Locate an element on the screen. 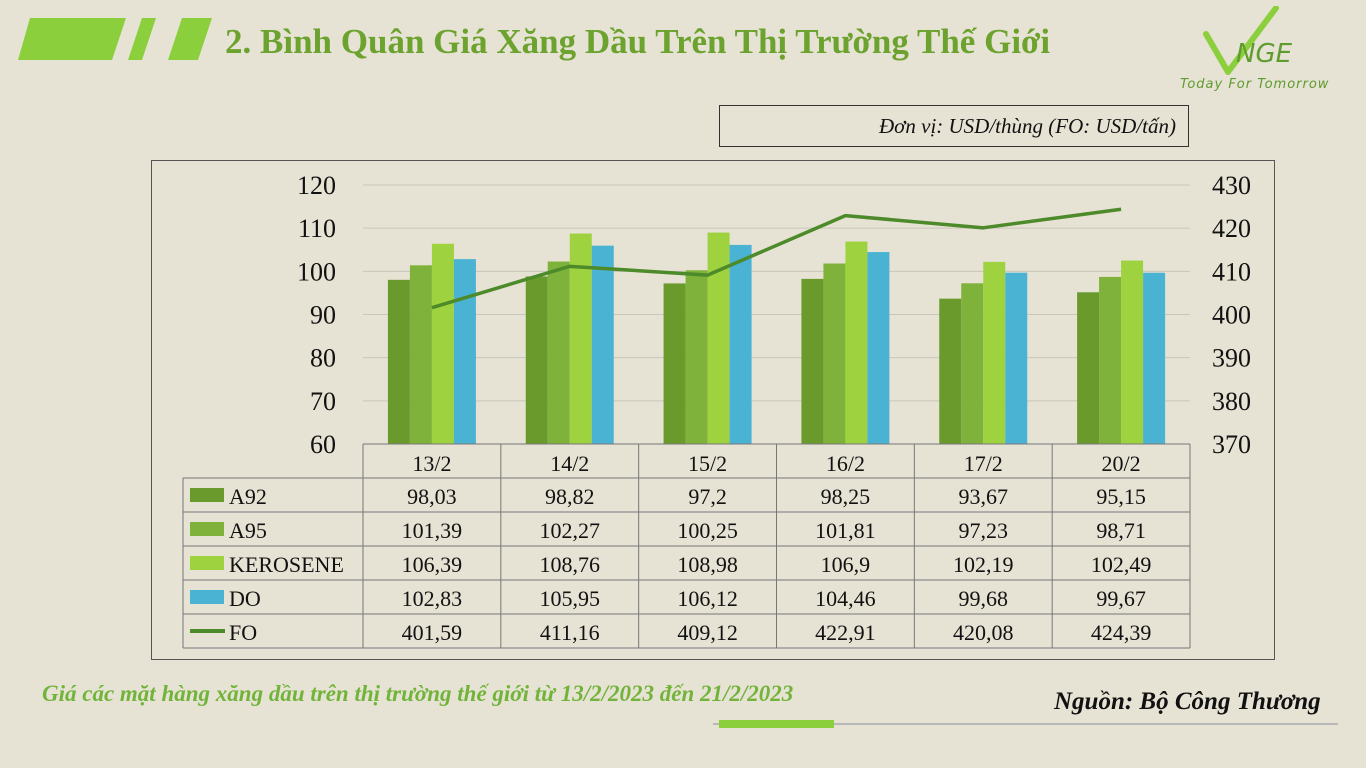 This screenshot has height=768, width=1366. legend-label-do: DO is located at coordinates (245, 598).